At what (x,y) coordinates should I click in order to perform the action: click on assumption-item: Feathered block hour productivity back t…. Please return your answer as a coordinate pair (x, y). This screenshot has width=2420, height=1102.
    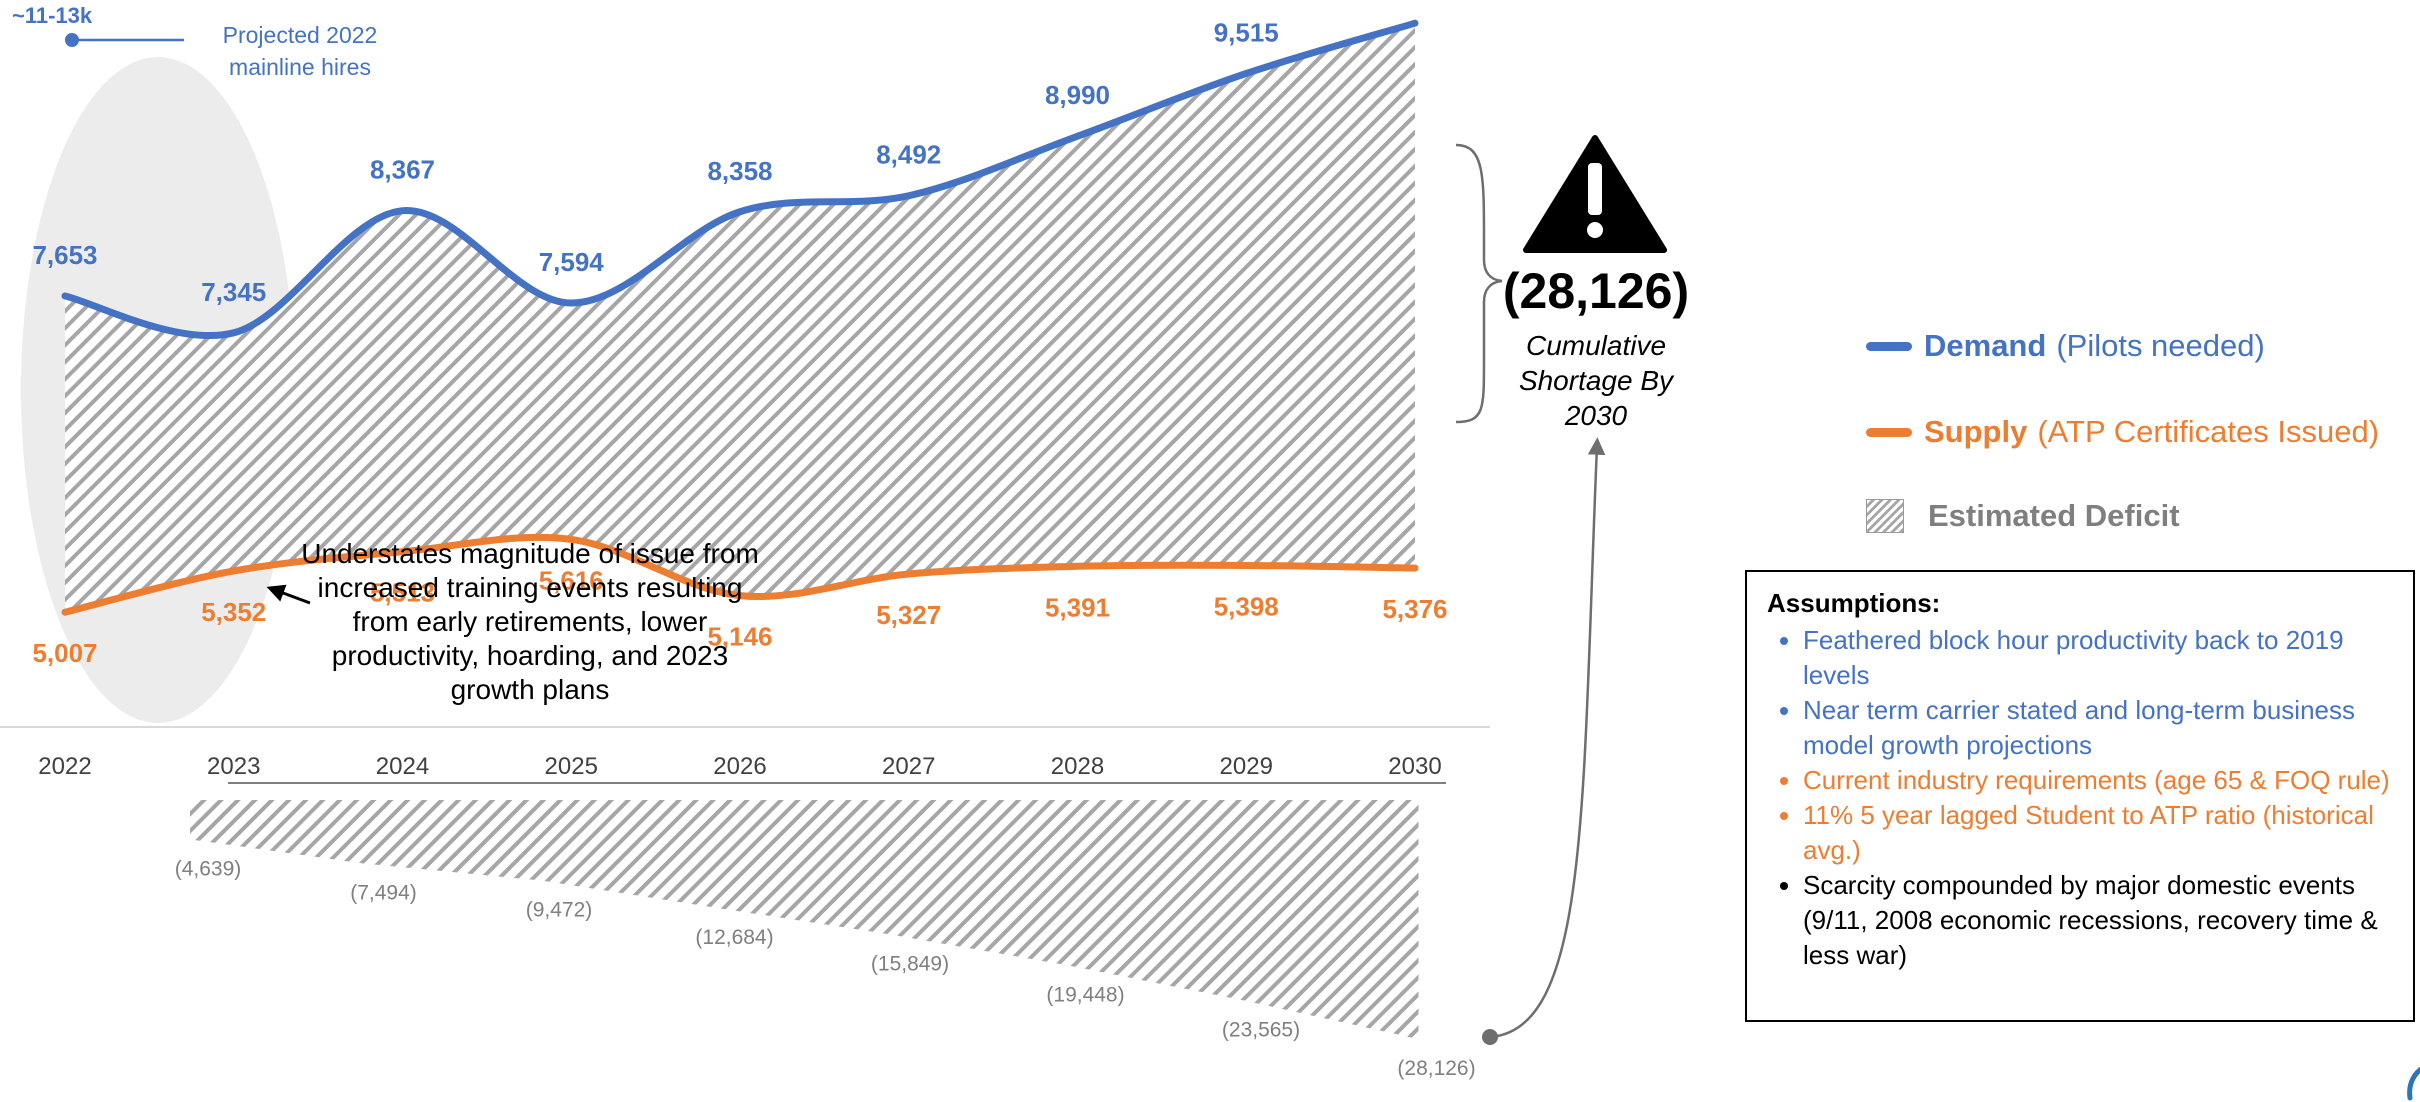
    Looking at the image, I should click on (2098, 658).